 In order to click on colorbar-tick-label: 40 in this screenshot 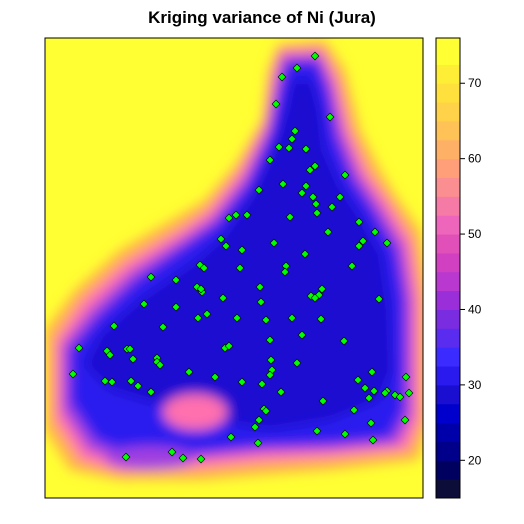, I will do `click(475, 309)`.